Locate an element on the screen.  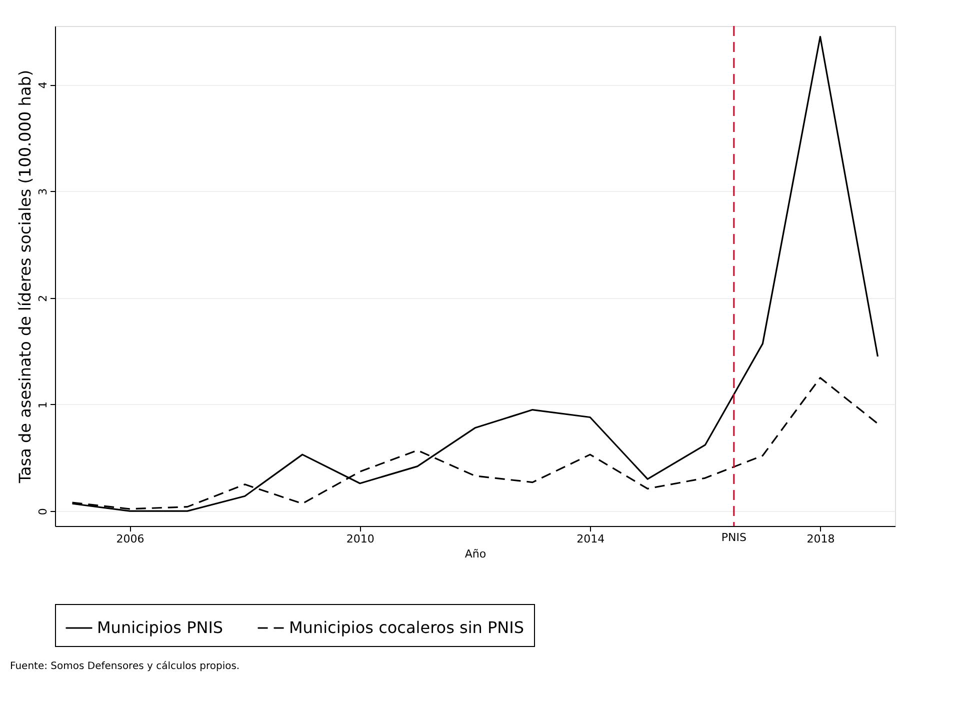
source-note: Fuente: Somos Defensores y cálculos propios. is located at coordinates (125, 666).